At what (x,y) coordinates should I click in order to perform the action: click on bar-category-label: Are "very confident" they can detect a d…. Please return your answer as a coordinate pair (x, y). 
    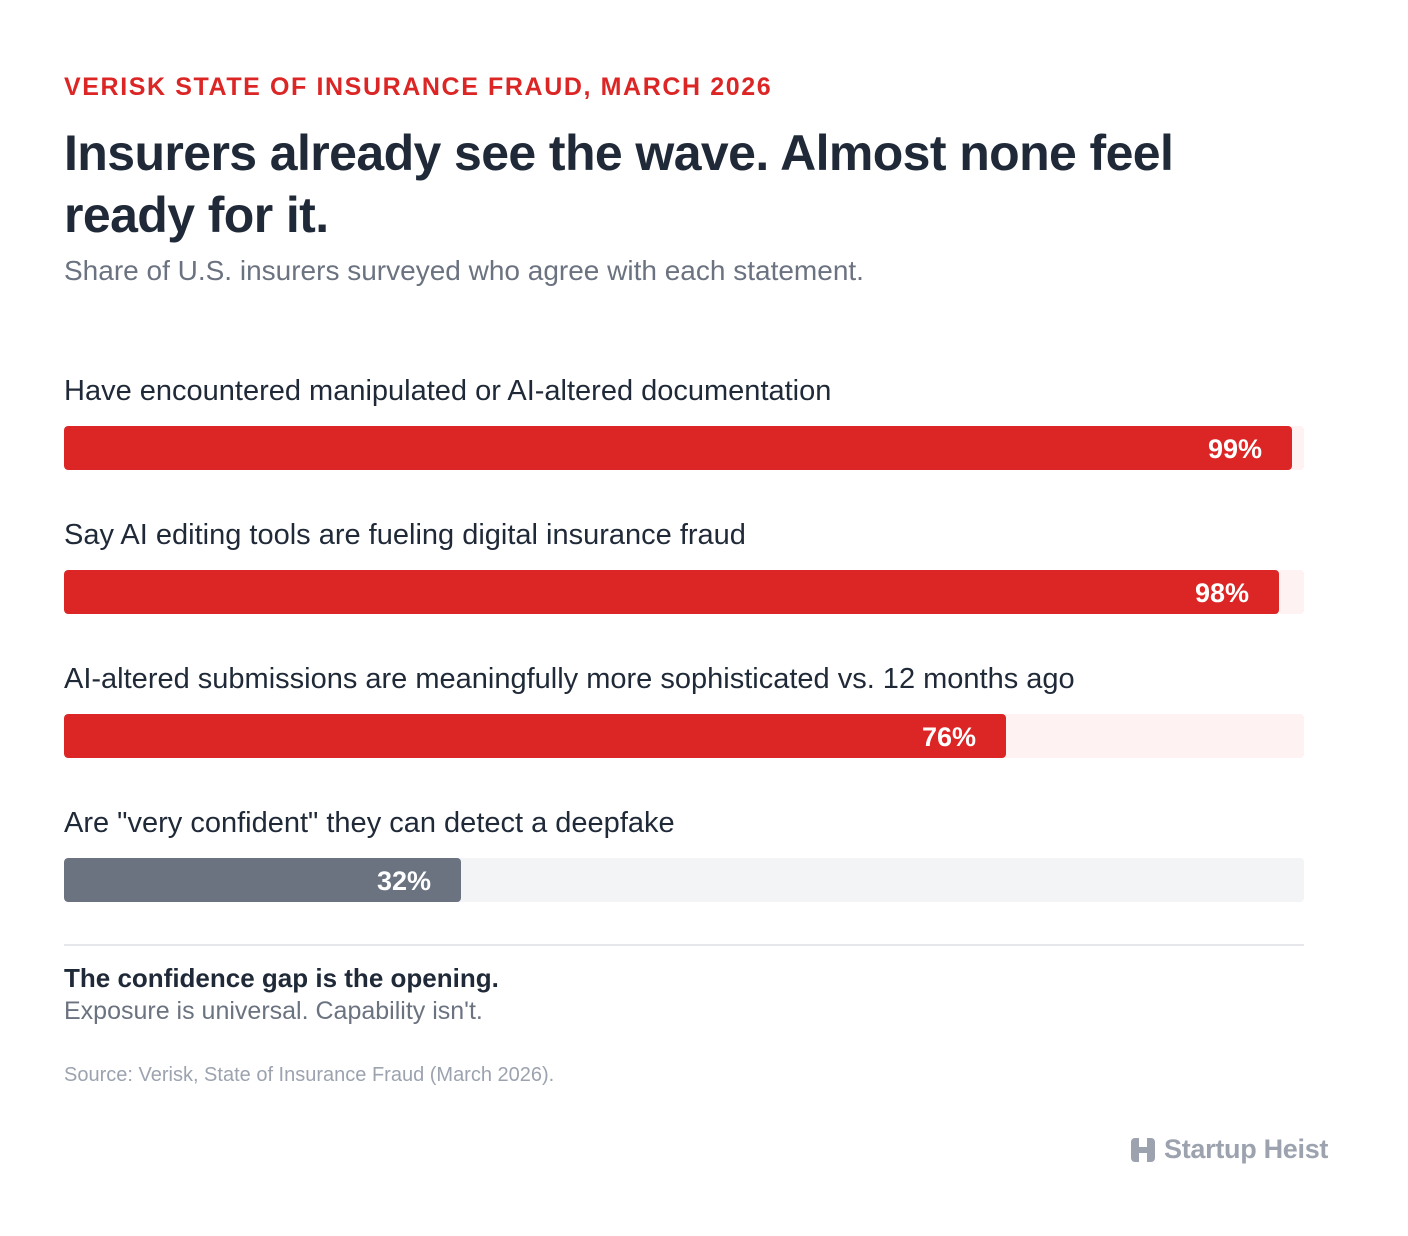
    Looking at the image, I should click on (369, 823).